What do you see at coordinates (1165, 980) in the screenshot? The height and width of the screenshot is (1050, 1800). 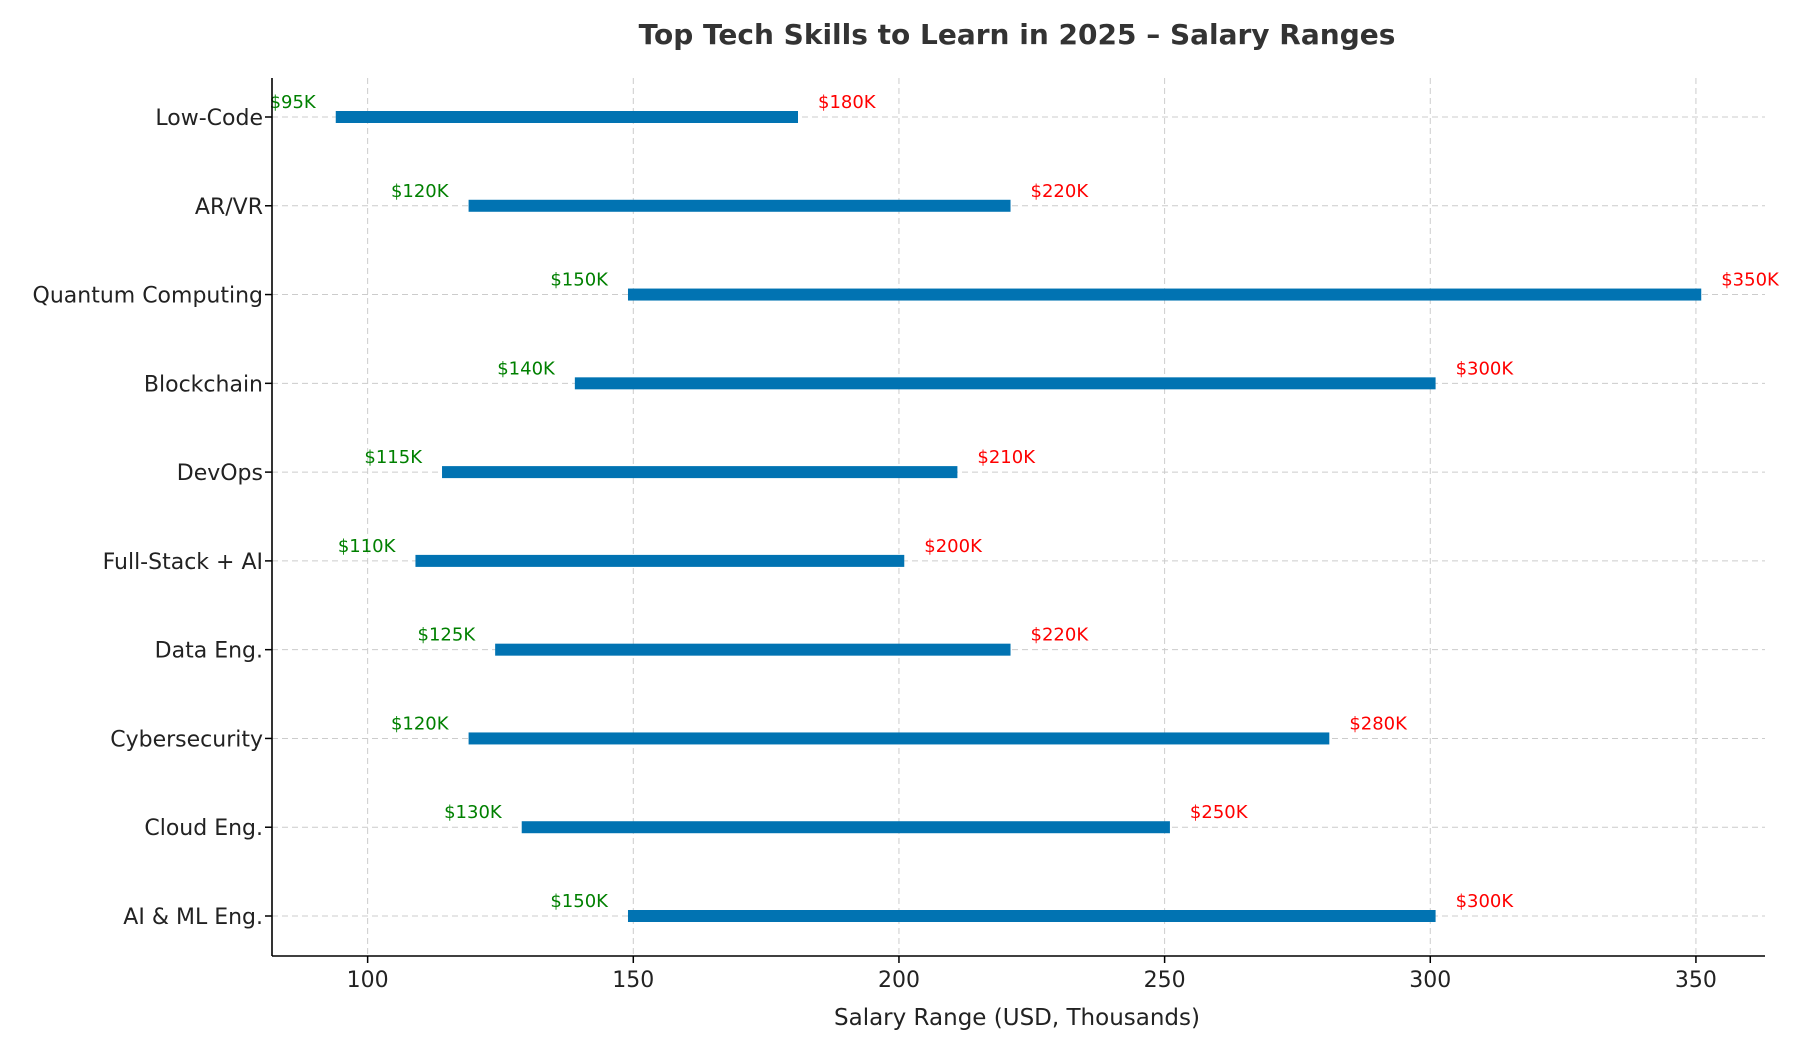 I see `x-tick-label: 250` at bounding box center [1165, 980].